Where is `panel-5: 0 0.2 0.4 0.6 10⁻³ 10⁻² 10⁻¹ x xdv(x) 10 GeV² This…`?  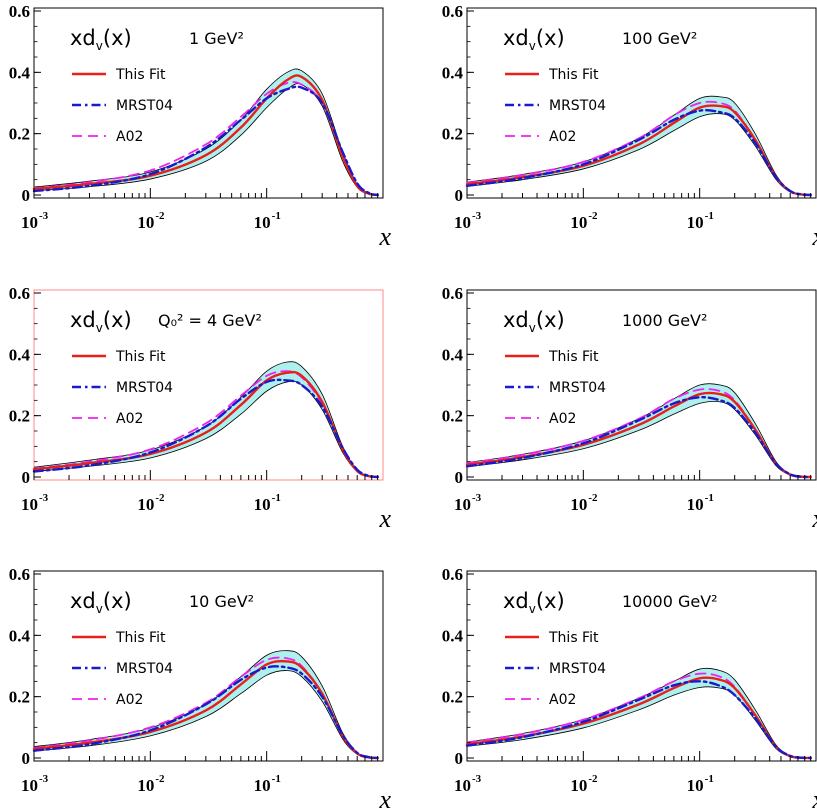
panel-5: 0 0.2 0.4 0.6 10⁻³ 10⁻² 10⁻¹ x xdv(x) 10 GeV² This… is located at coordinates (200, 687).